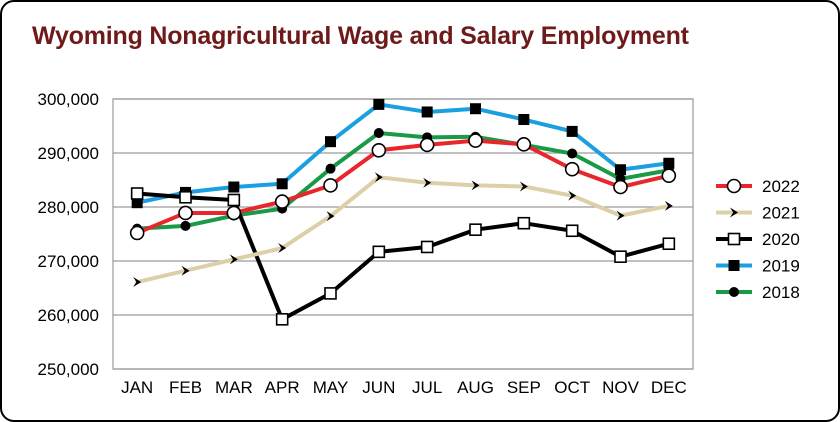 The width and height of the screenshot is (840, 422). What do you see at coordinates (572, 387) in the screenshot?
I see `x-tick-label: OCT` at bounding box center [572, 387].